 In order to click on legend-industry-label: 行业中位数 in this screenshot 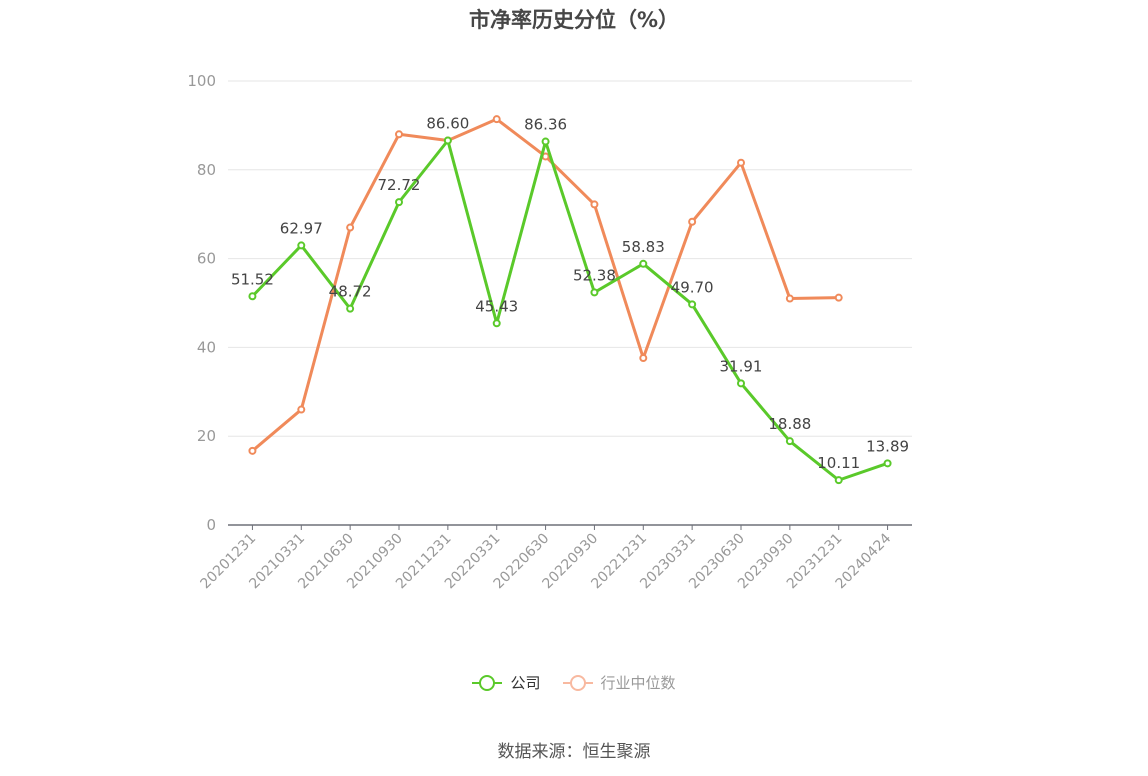, I will do `click(638, 683)`.